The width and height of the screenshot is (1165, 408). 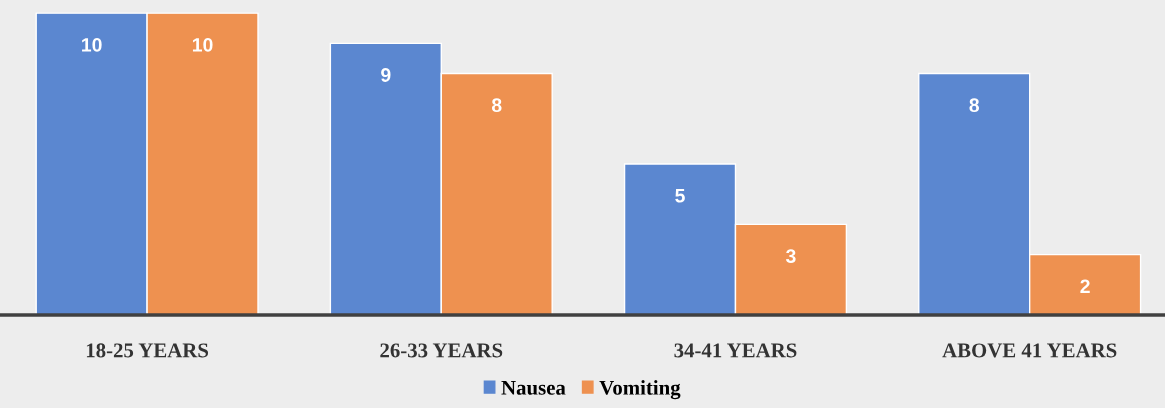 I want to click on legend-label: Nausea, so click(x=533, y=387).